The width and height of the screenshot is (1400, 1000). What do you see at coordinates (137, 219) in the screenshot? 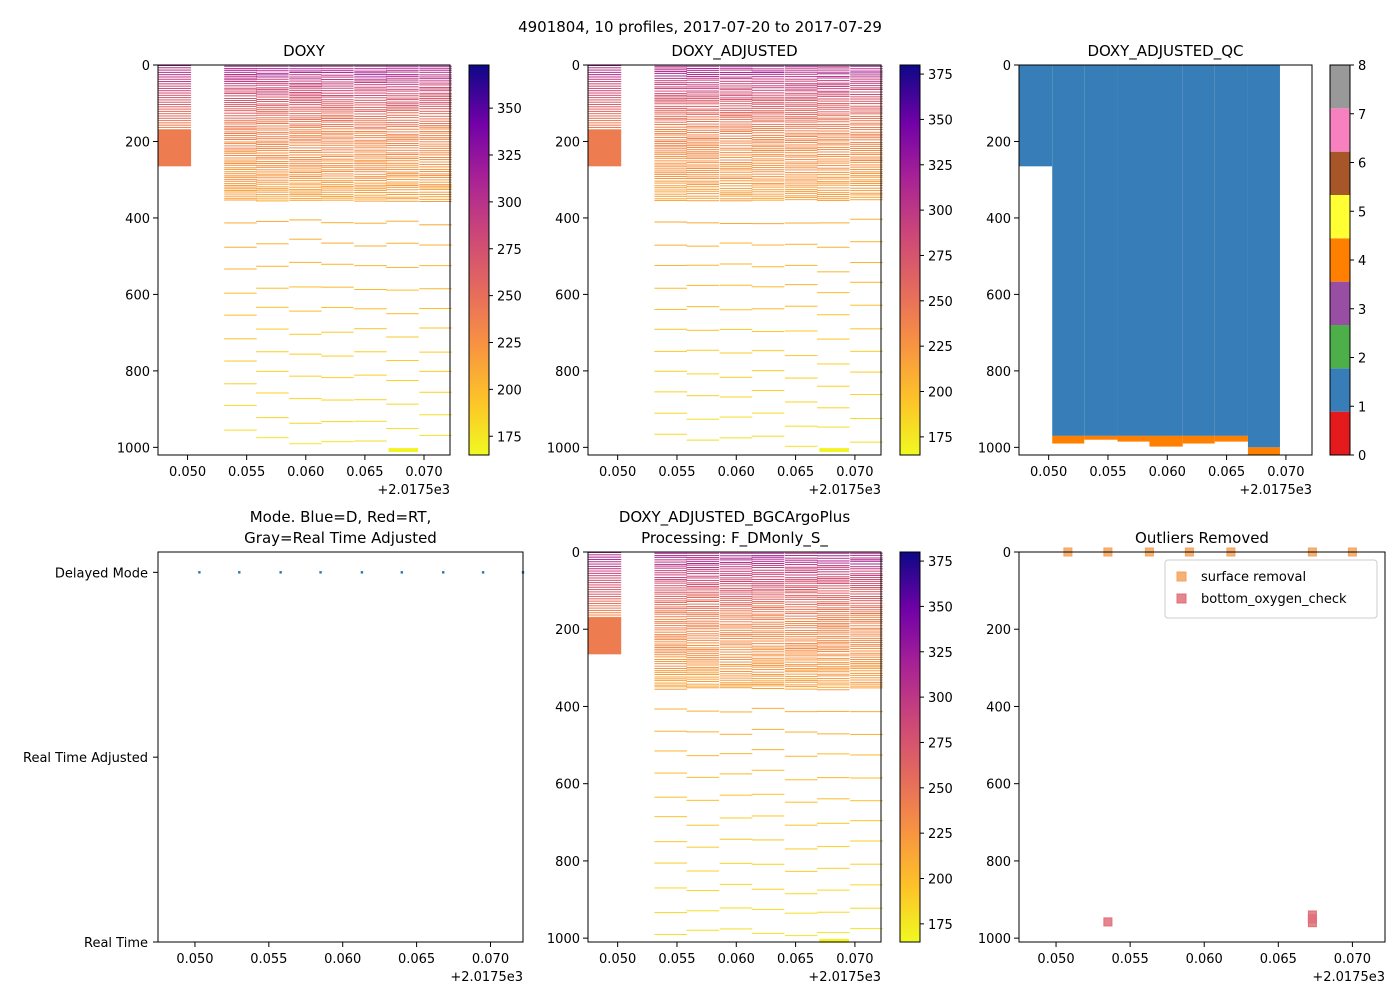
I see `y-tick-label: 400` at bounding box center [137, 219].